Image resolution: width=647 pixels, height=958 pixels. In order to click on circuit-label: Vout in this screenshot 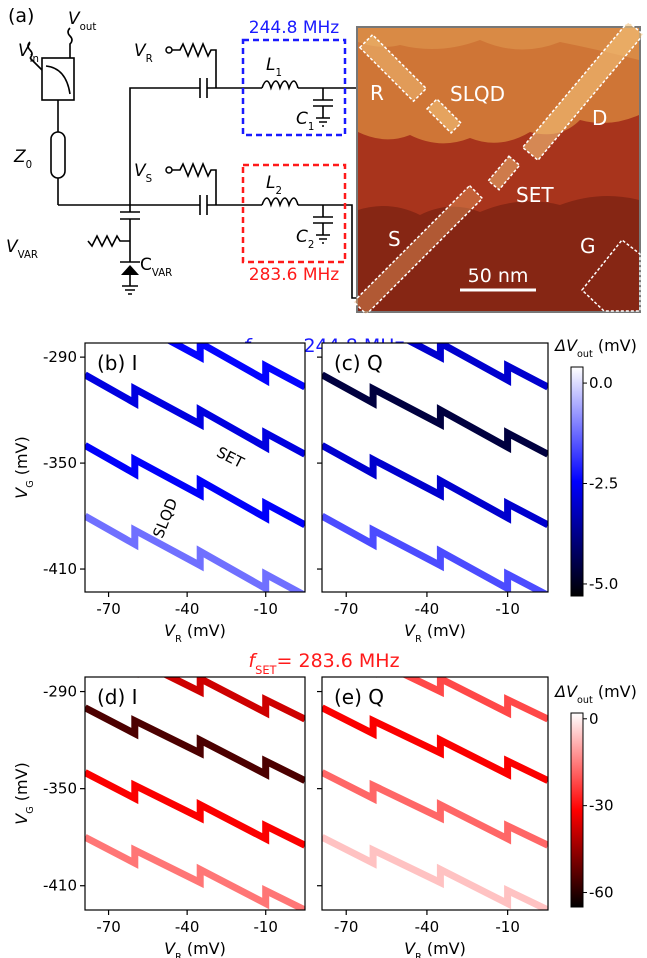, I will do `click(82, 21)`.